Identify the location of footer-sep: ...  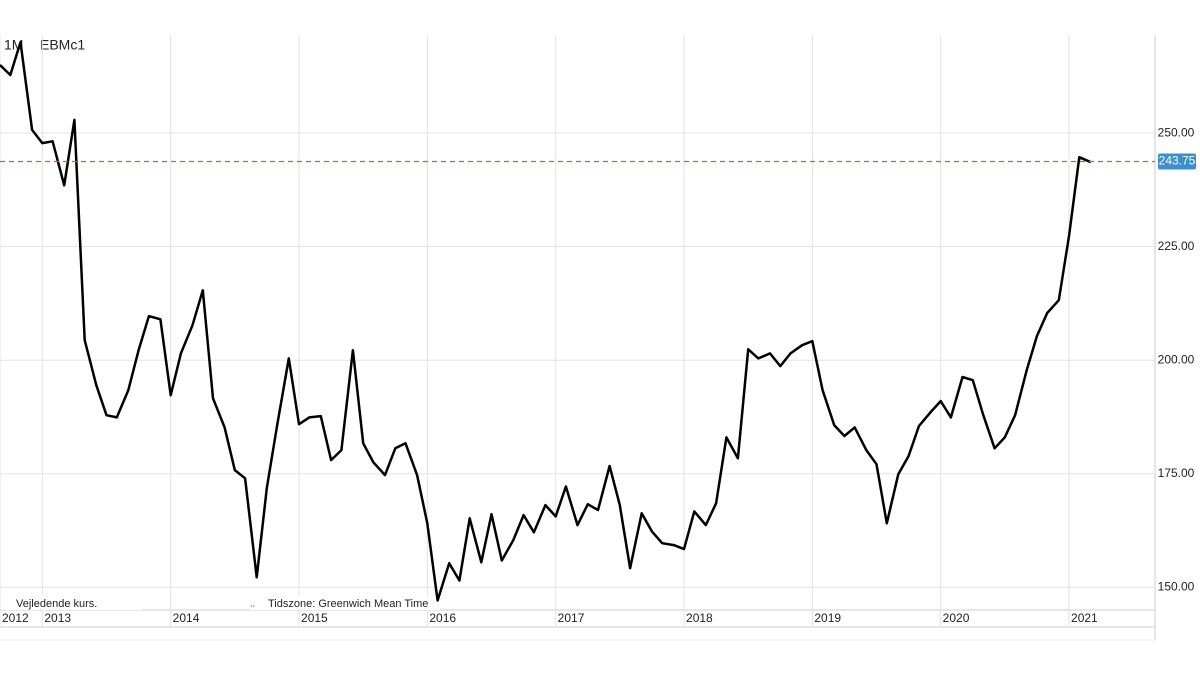
(252, 603).